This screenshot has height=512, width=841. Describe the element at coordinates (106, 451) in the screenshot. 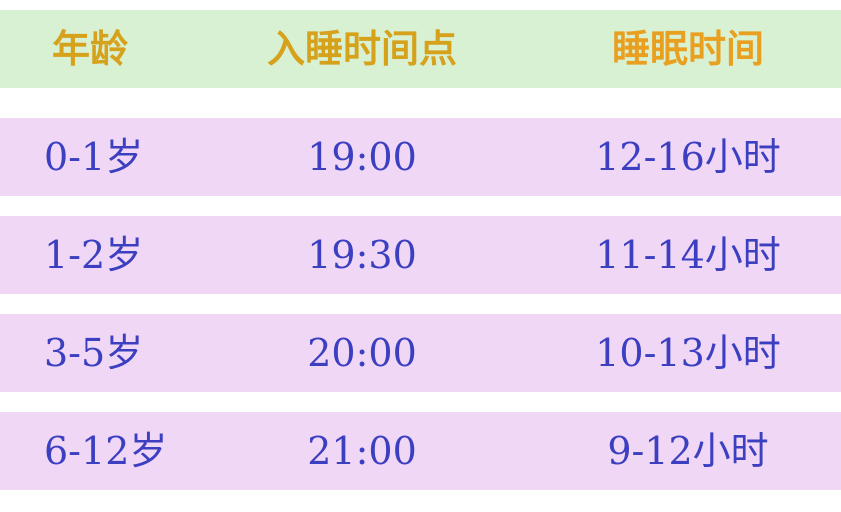

I see `table-cell: 6-12岁` at that location.